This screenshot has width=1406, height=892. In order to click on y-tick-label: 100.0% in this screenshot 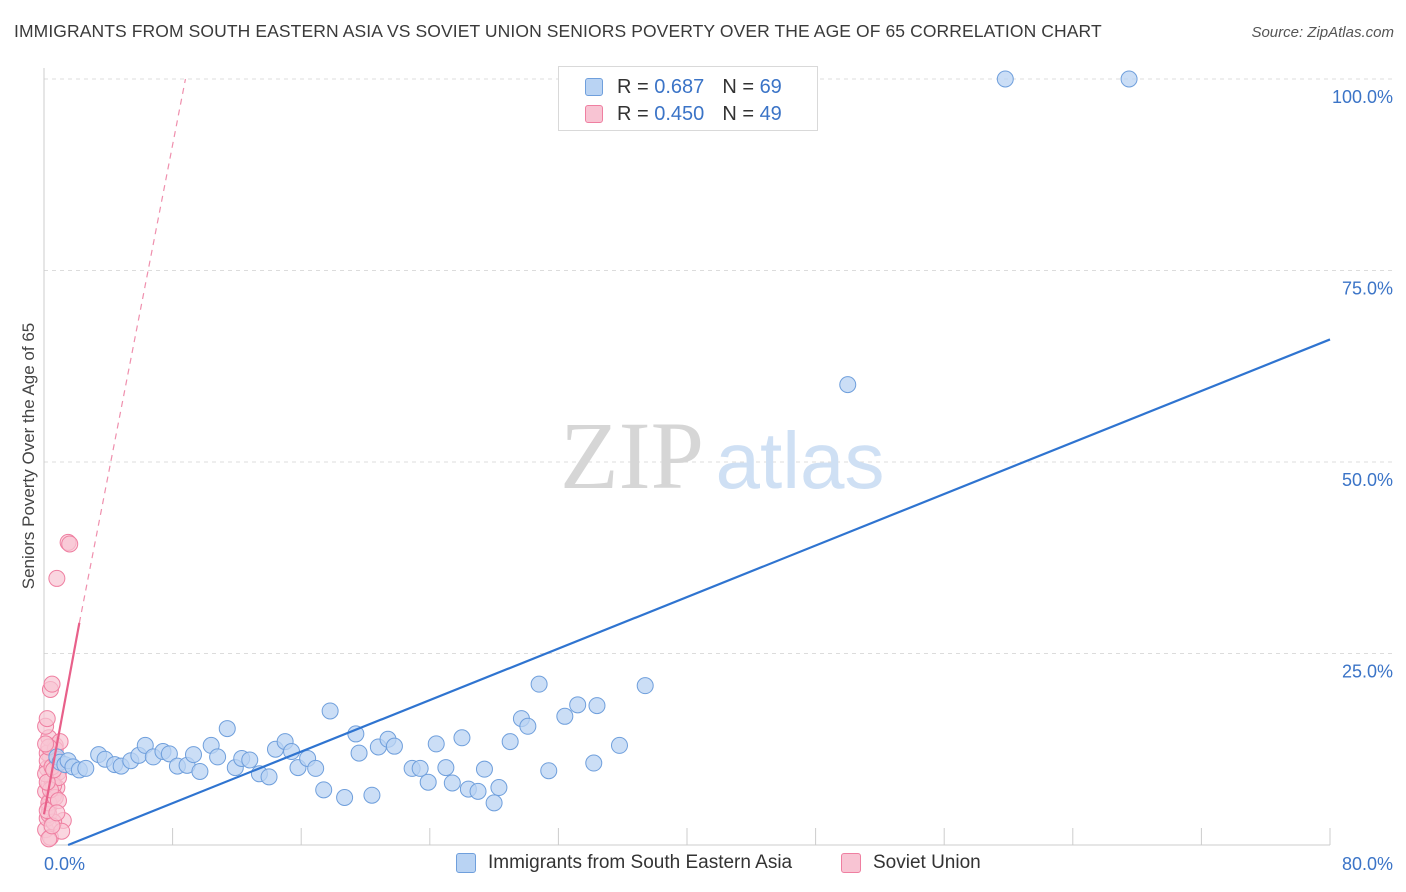, I will do `click(1362, 97)`.